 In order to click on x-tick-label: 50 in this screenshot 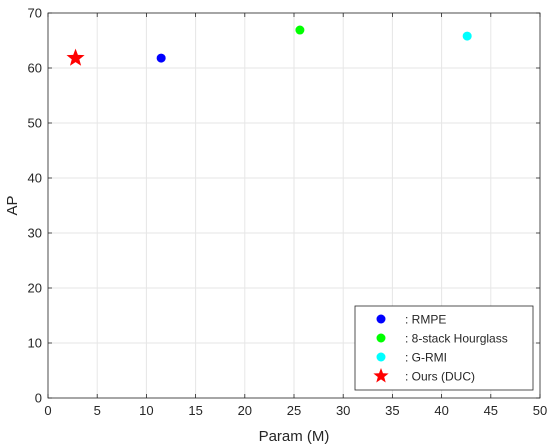, I will do `click(540, 410)`.